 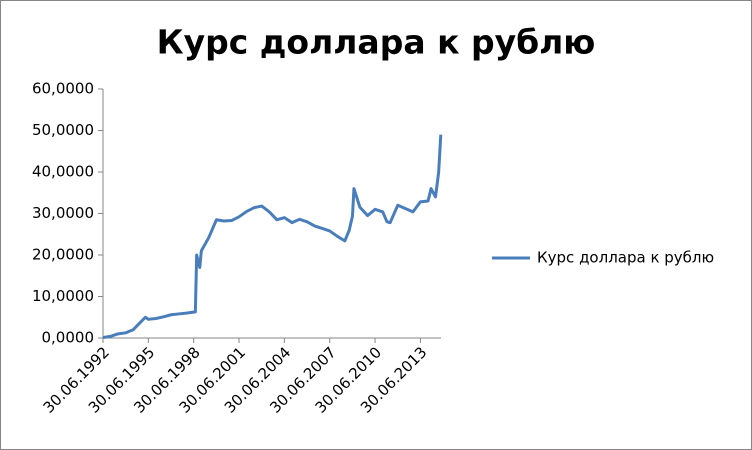 I want to click on y-tick-label: 40,0000, so click(x=63, y=172).